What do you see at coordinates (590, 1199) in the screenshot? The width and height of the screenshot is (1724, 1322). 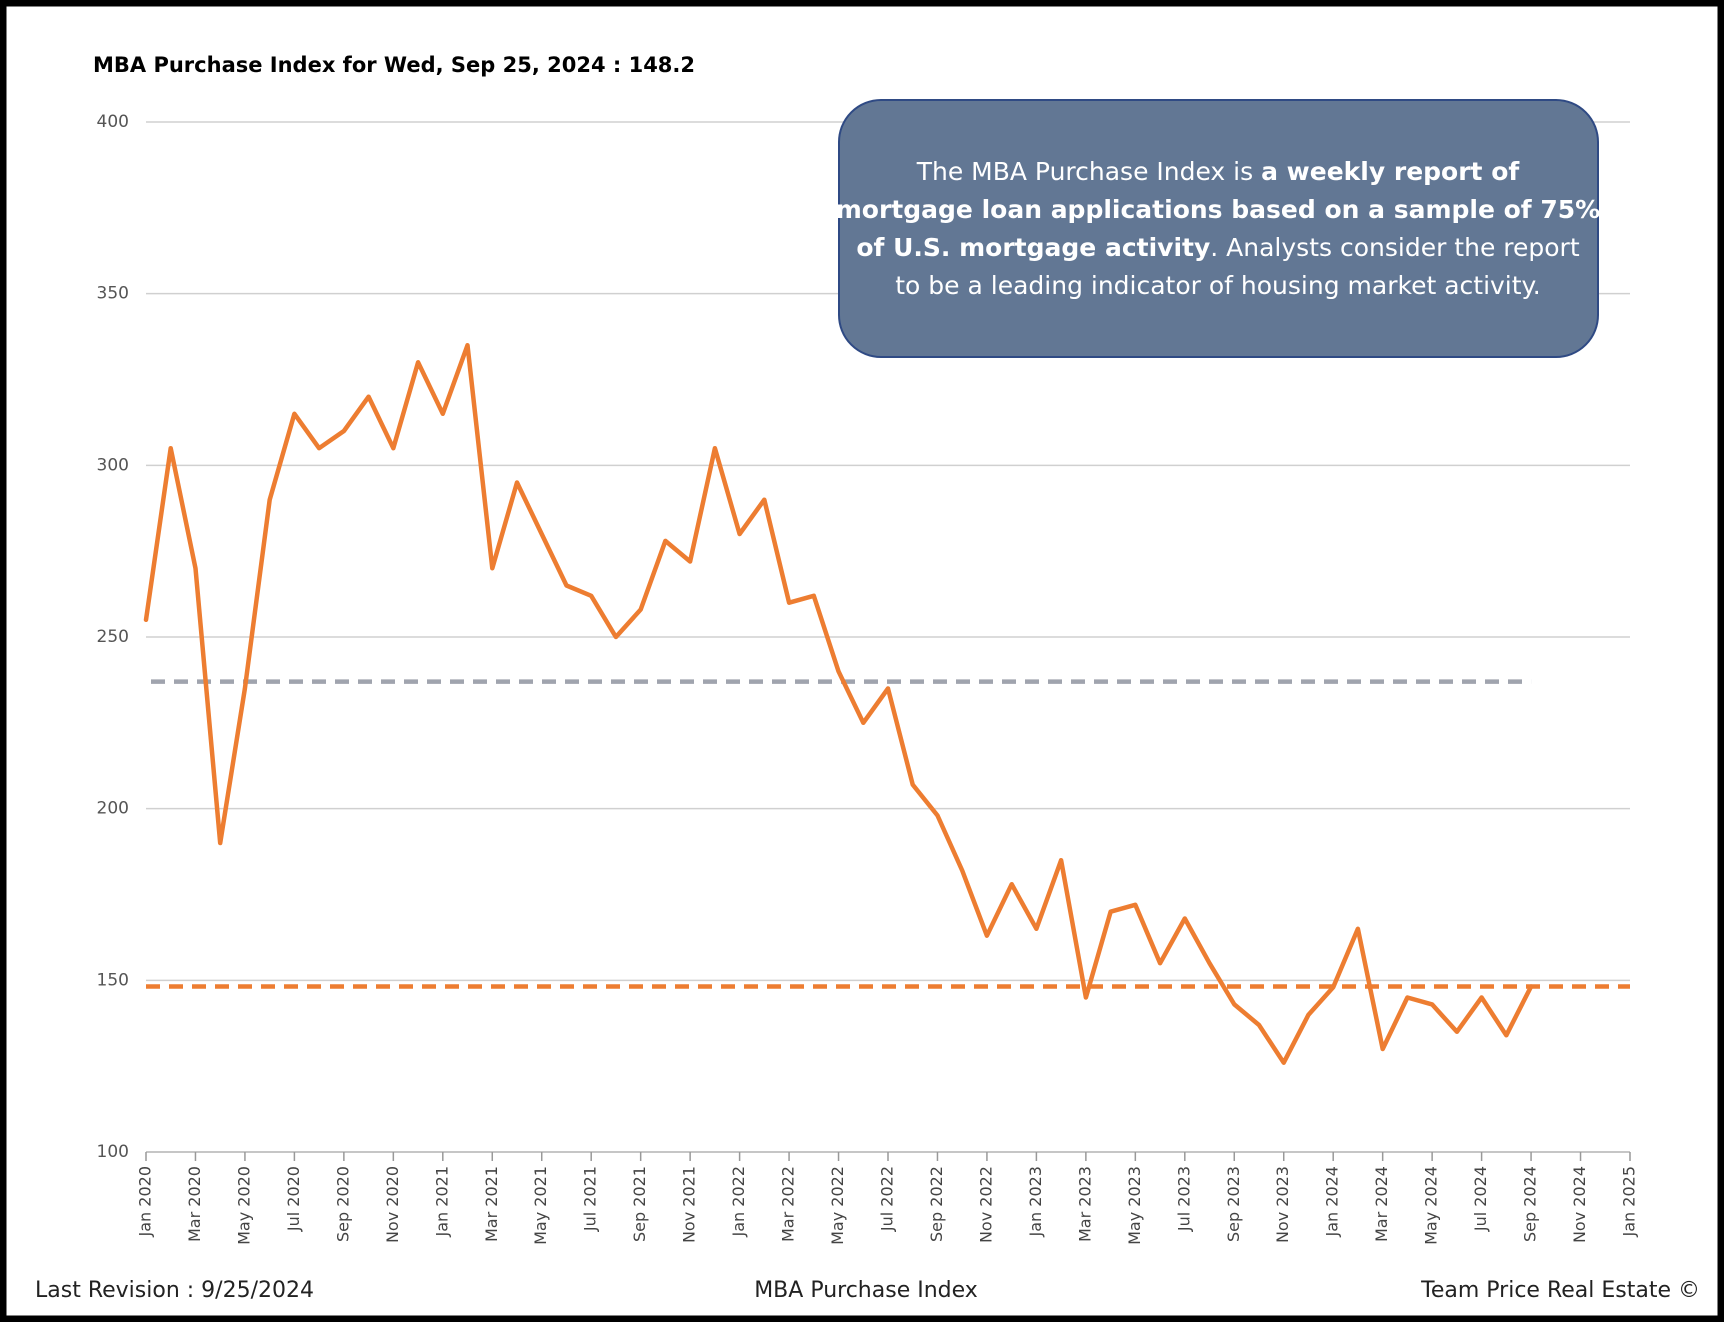 I see `x-tick-label: Jul 2021` at bounding box center [590, 1199].